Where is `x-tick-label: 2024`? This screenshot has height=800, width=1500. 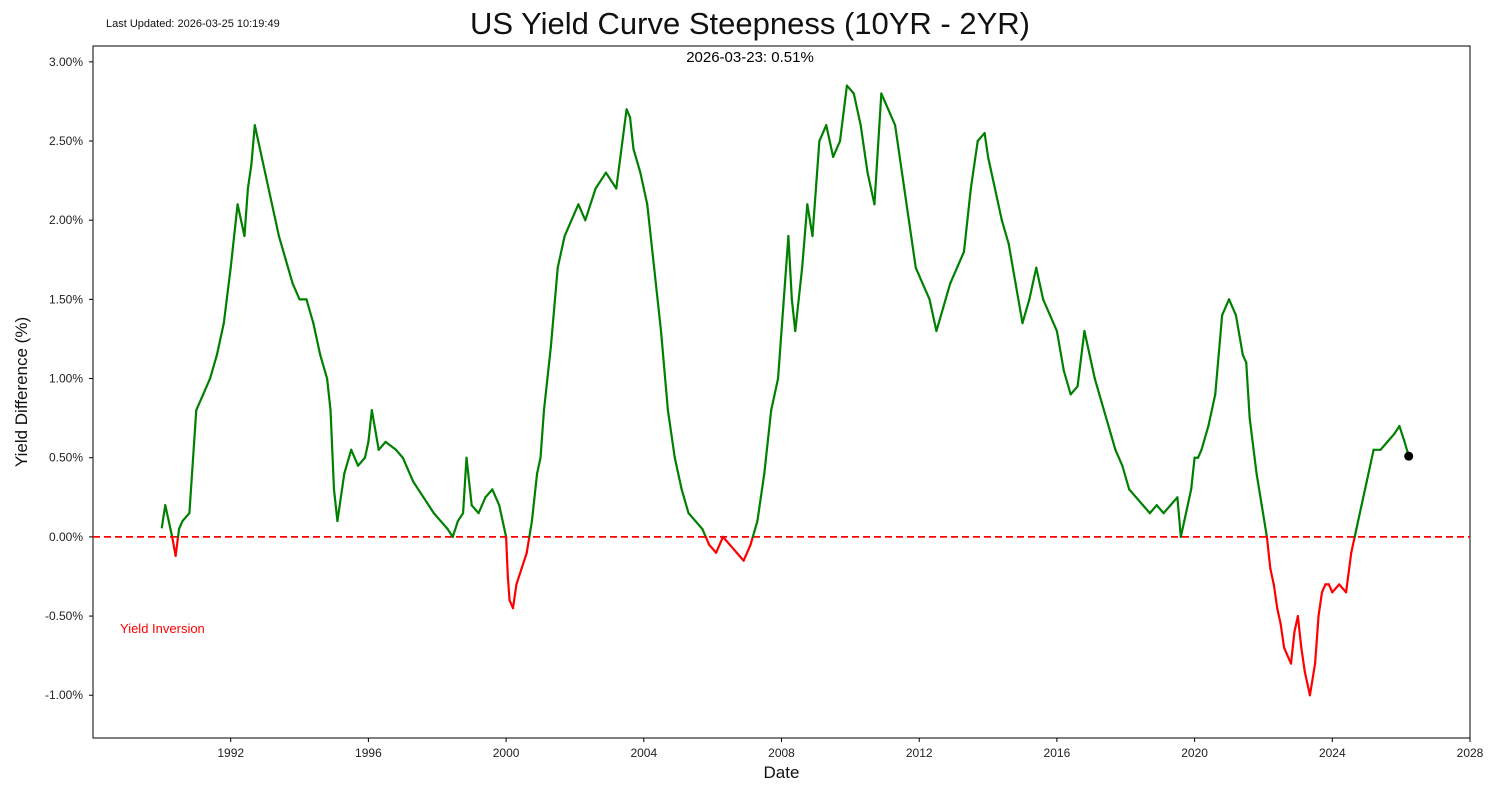
x-tick-label: 2024 is located at coordinates (1332, 753).